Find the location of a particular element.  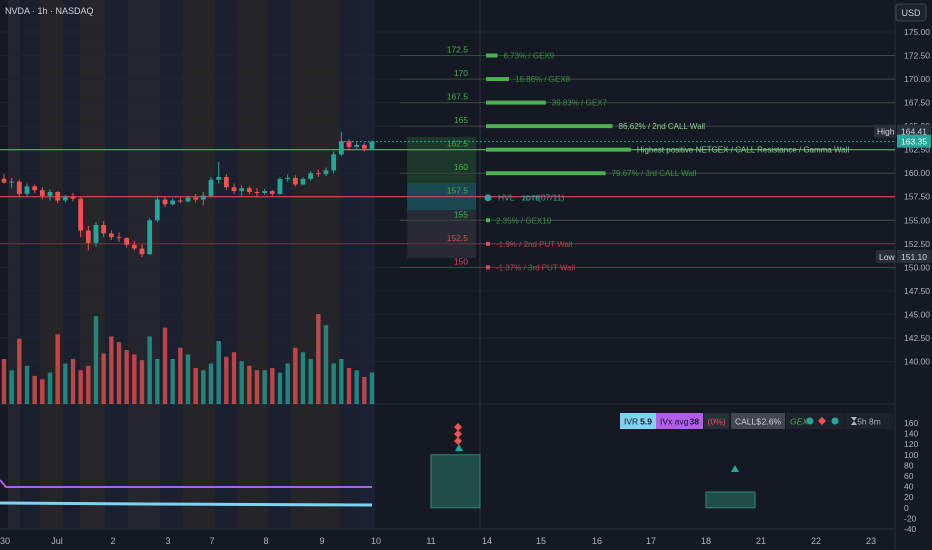

time-tick: 14 is located at coordinates (487, 541).